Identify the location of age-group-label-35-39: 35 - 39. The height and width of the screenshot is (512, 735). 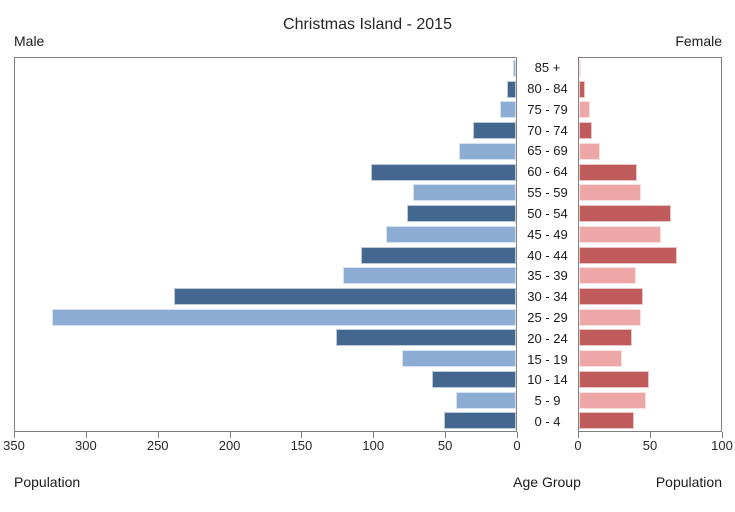
(547, 276).